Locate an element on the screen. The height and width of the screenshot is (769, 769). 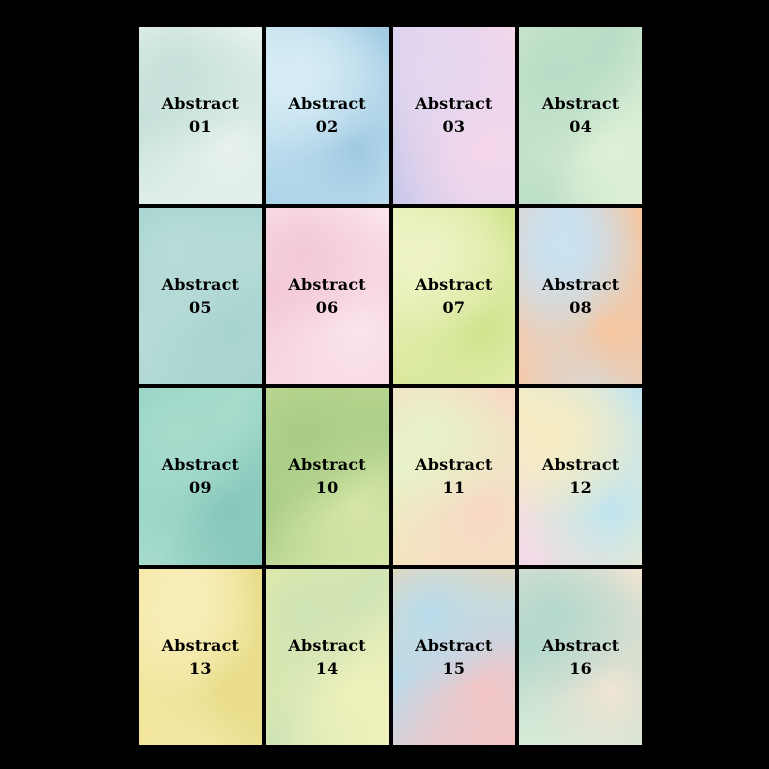
tile-label: Abstract 12 is located at coordinates (581, 476).